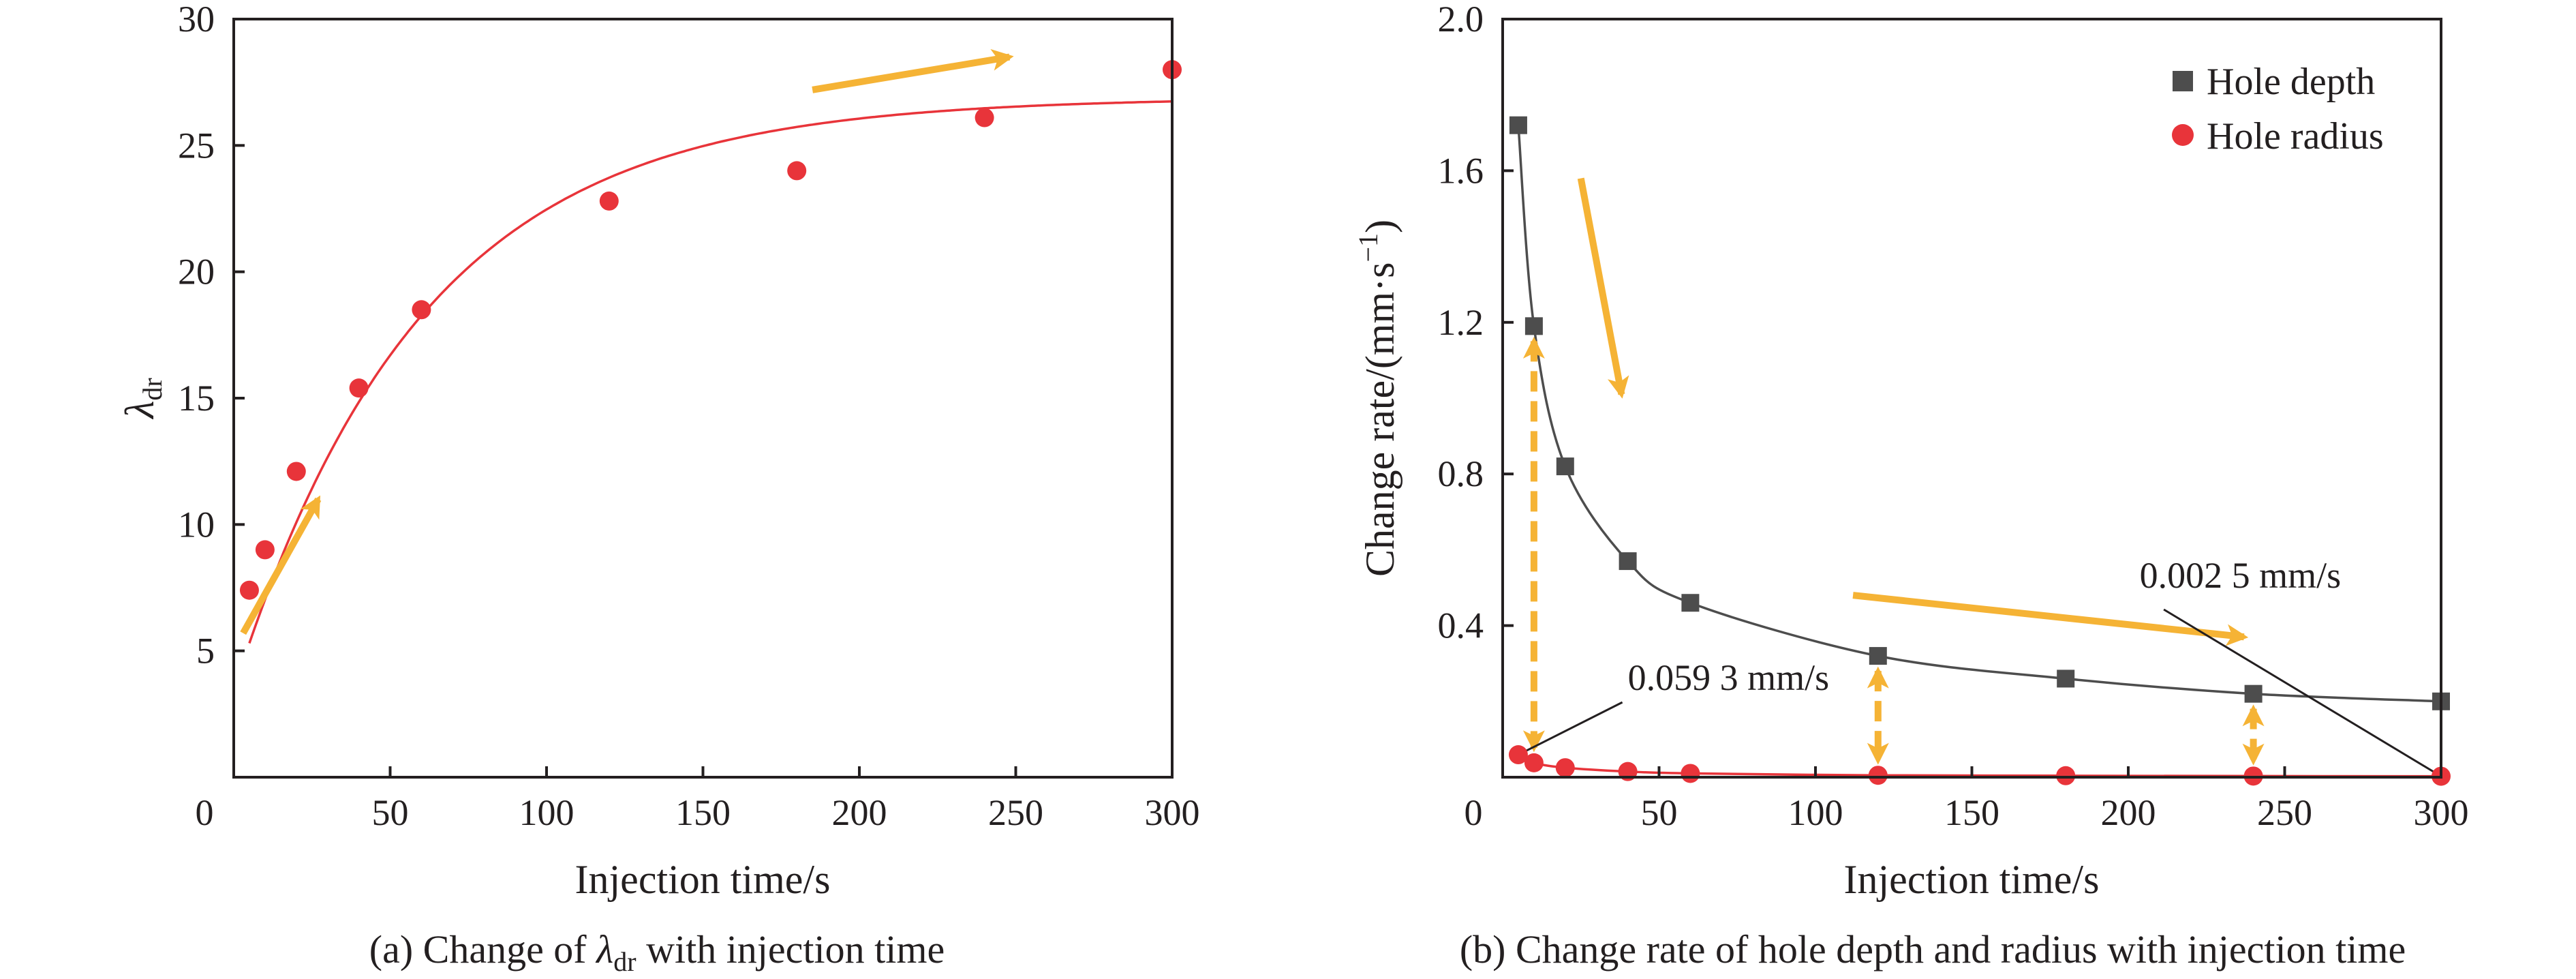 The height and width of the screenshot is (979, 2576). I want to click on chart-a-x-tick-label: 250, so click(1015, 813).